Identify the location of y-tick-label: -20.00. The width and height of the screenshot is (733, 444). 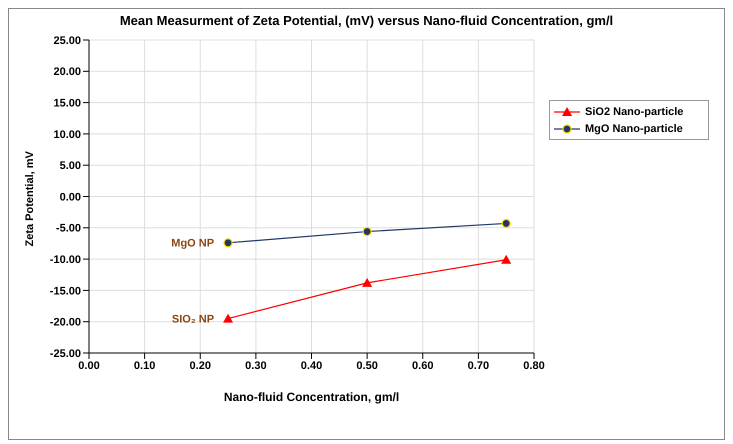
(65, 322).